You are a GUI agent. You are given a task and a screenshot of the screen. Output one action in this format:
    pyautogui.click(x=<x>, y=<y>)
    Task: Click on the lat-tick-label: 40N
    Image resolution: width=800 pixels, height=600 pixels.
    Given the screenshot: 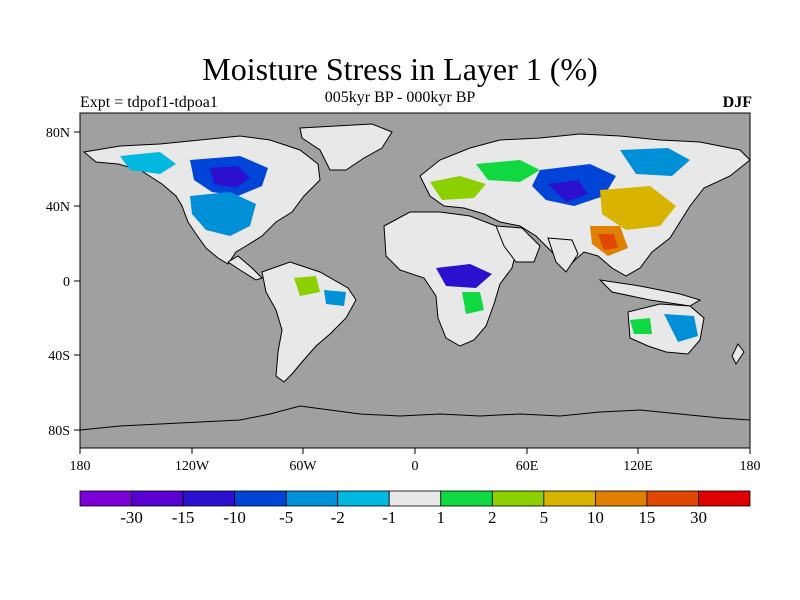 What is the action you would take?
    pyautogui.click(x=58, y=207)
    